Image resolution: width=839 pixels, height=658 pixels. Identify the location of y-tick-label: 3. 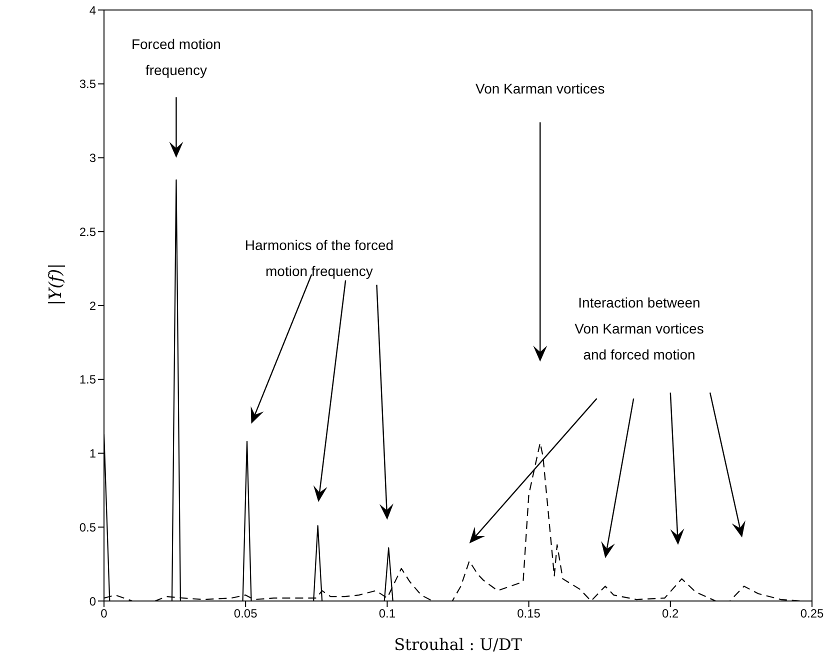
(92, 158).